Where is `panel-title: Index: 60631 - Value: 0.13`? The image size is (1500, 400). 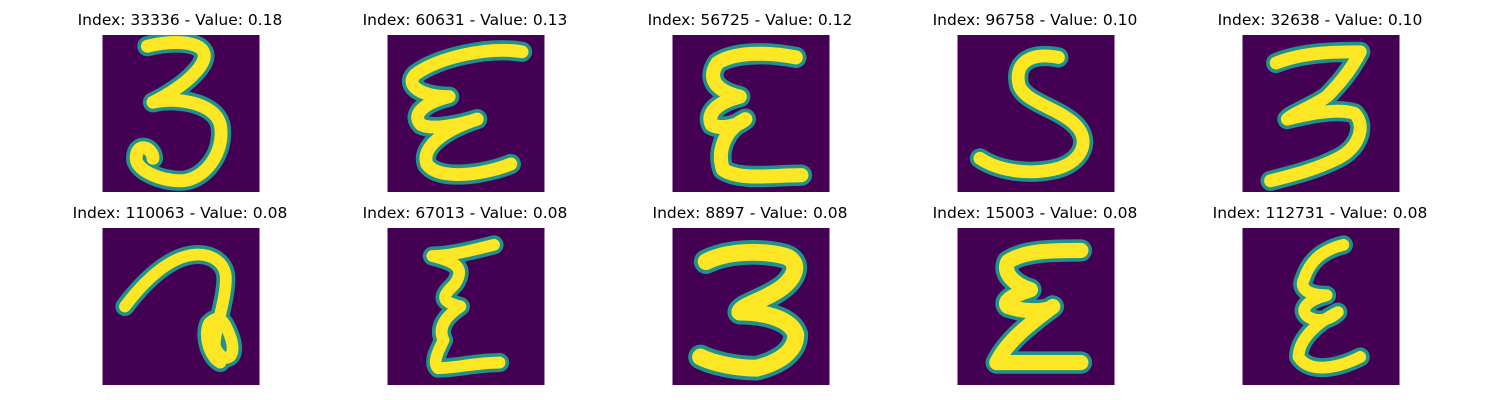 panel-title: Index: 60631 - Value: 0.13 is located at coordinates (465, 20).